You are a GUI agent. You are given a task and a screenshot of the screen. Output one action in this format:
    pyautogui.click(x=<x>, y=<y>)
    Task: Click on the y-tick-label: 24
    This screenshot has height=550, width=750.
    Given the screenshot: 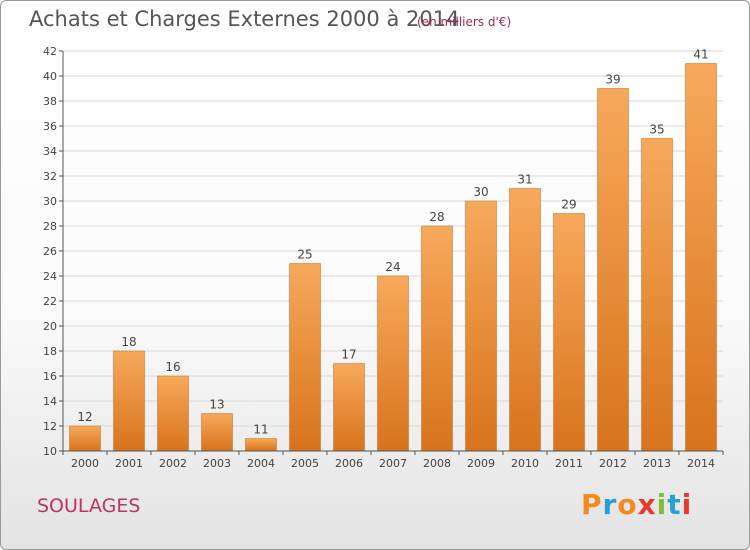 What is the action you would take?
    pyautogui.click(x=50, y=276)
    